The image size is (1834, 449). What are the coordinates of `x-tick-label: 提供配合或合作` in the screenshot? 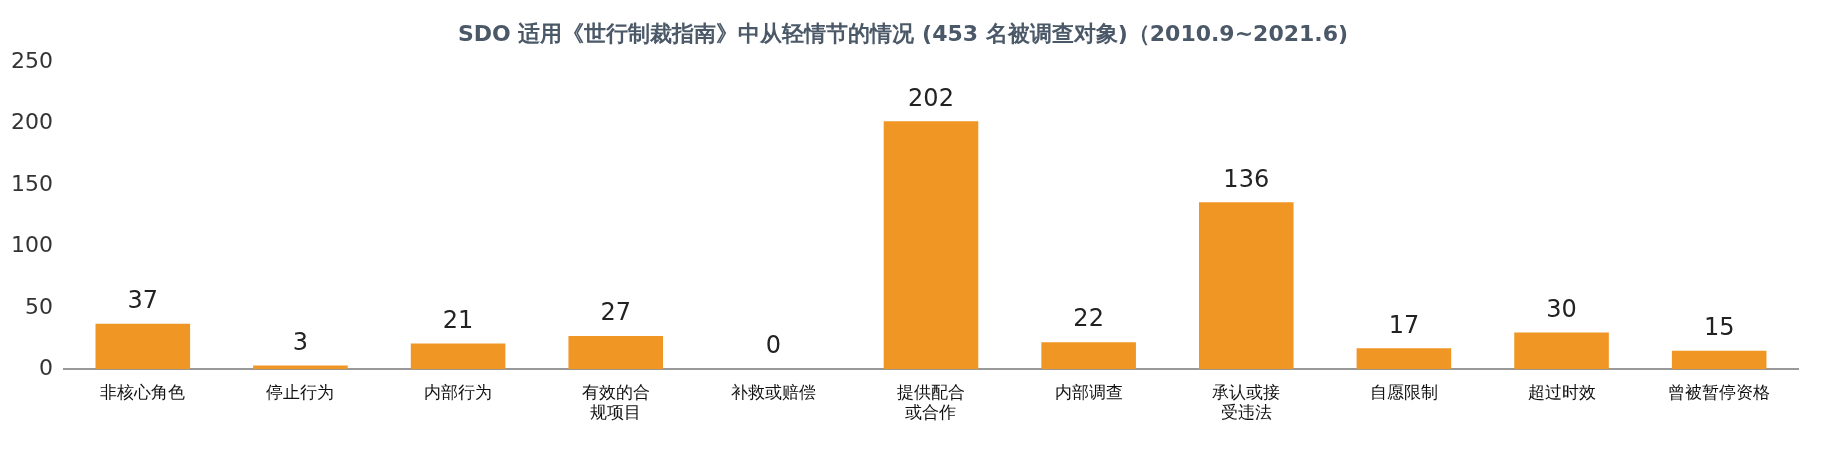 It's located at (931, 402).